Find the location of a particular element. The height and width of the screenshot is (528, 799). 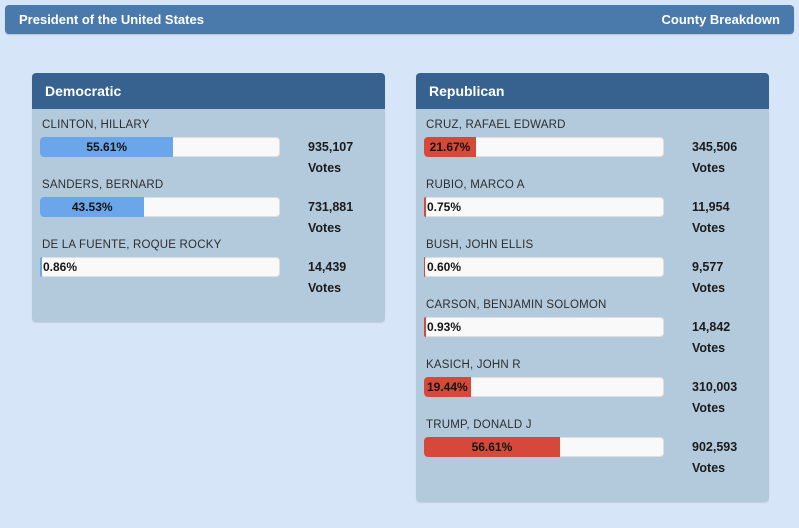

votes-block: 731,881 Votes is located at coordinates (330, 218).